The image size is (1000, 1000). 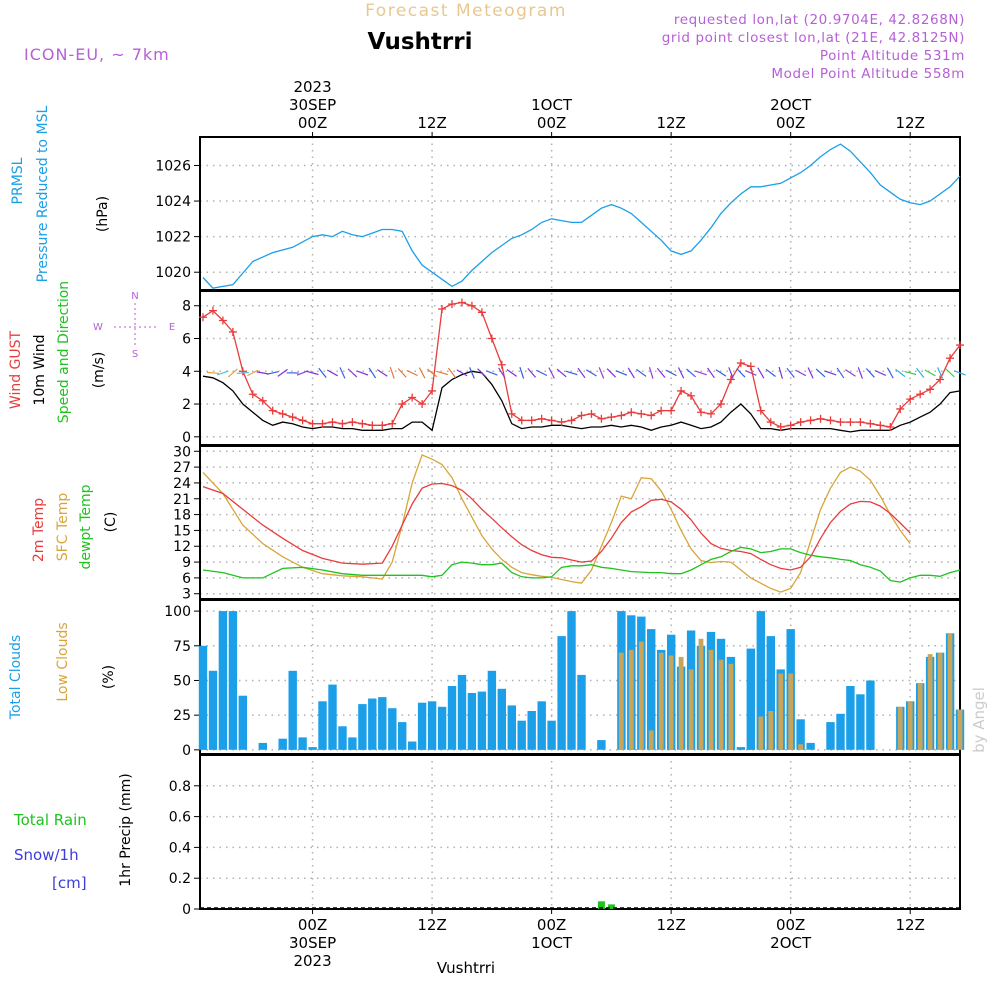 I want to click on wind-unit: (m/s), so click(x=99, y=370).